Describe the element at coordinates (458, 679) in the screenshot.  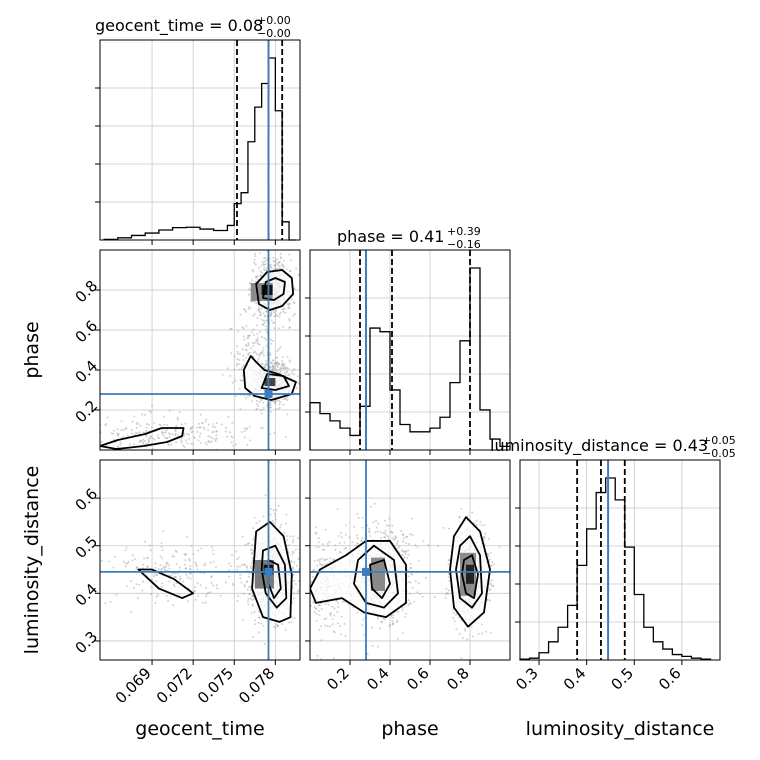
I see `tick-label-x: 0.8` at that location.